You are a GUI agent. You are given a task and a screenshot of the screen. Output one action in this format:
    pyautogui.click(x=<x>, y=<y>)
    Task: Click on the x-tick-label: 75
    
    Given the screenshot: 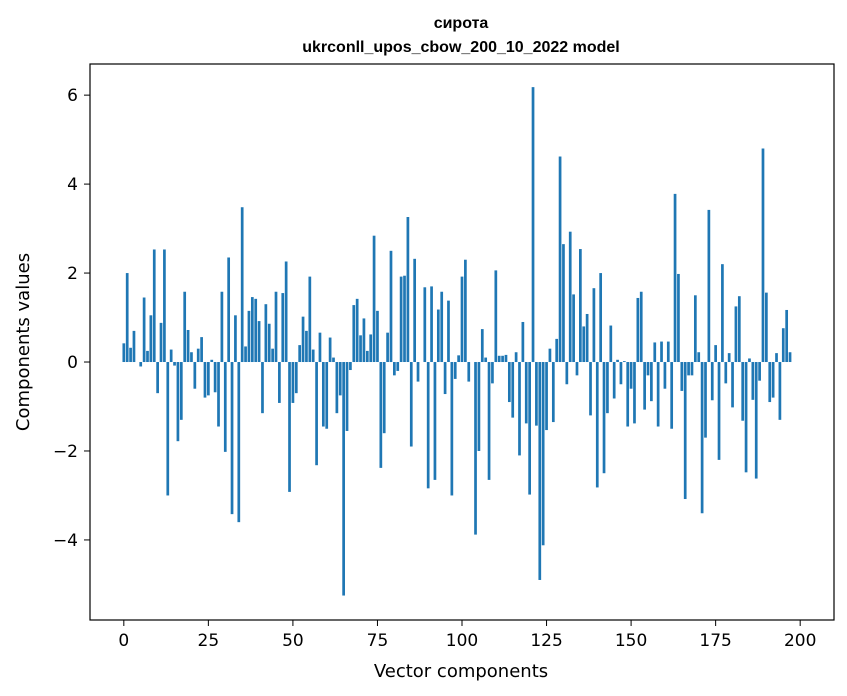 What is the action you would take?
    pyautogui.click(x=378, y=641)
    